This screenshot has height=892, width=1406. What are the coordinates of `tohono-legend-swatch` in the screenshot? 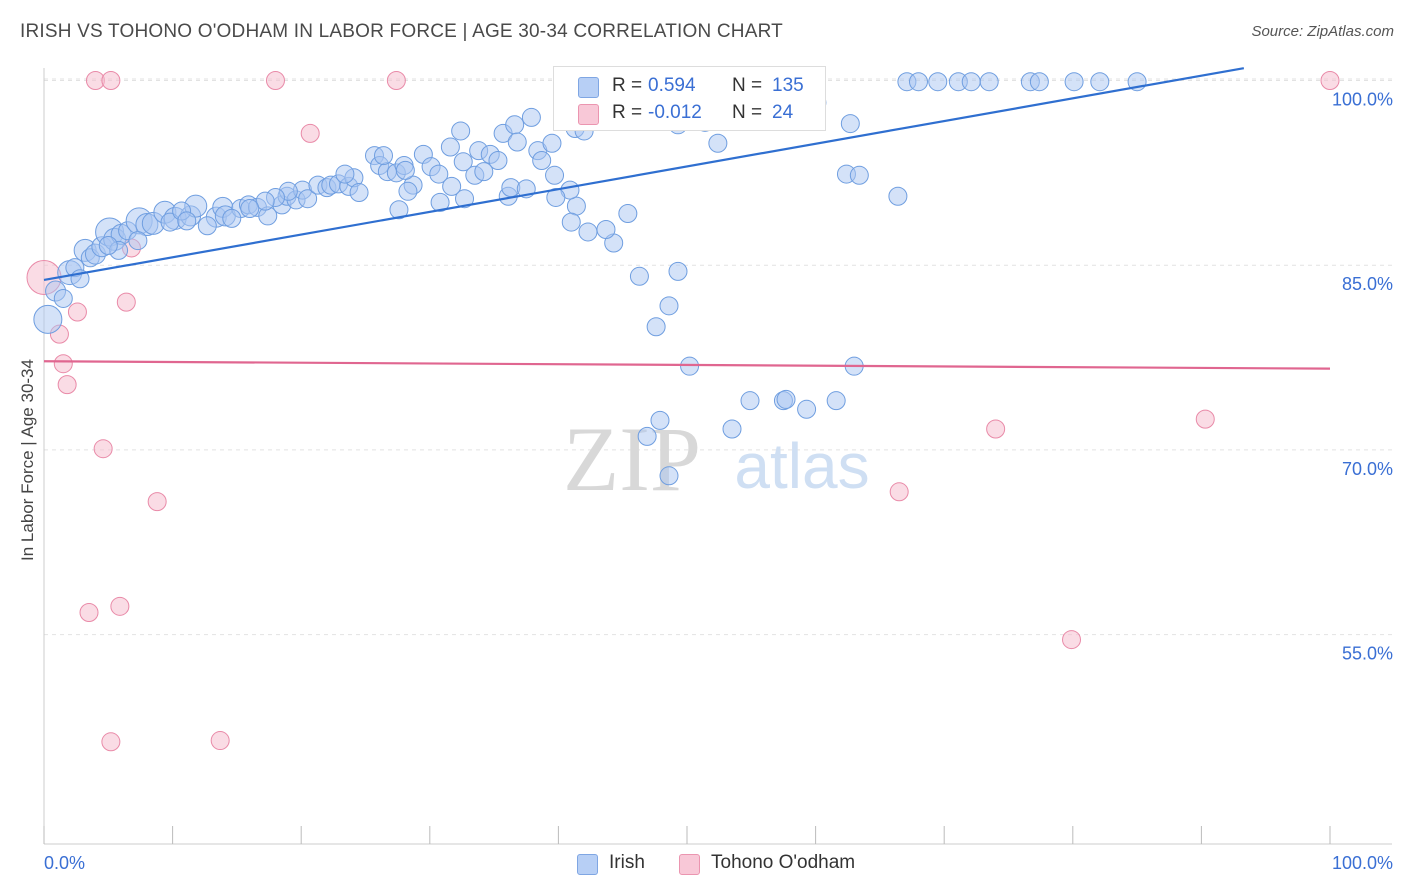 It's located at (689, 864).